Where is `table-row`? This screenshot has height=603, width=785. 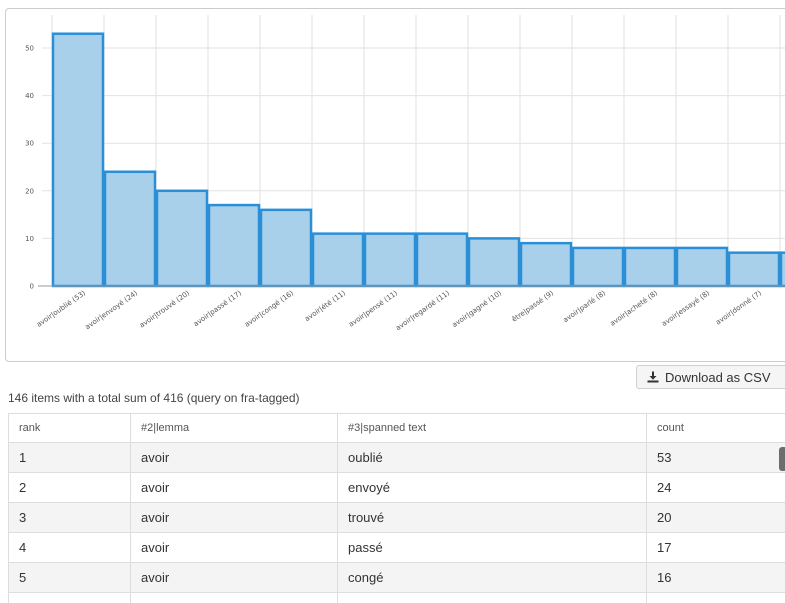 table-row is located at coordinates (397, 598).